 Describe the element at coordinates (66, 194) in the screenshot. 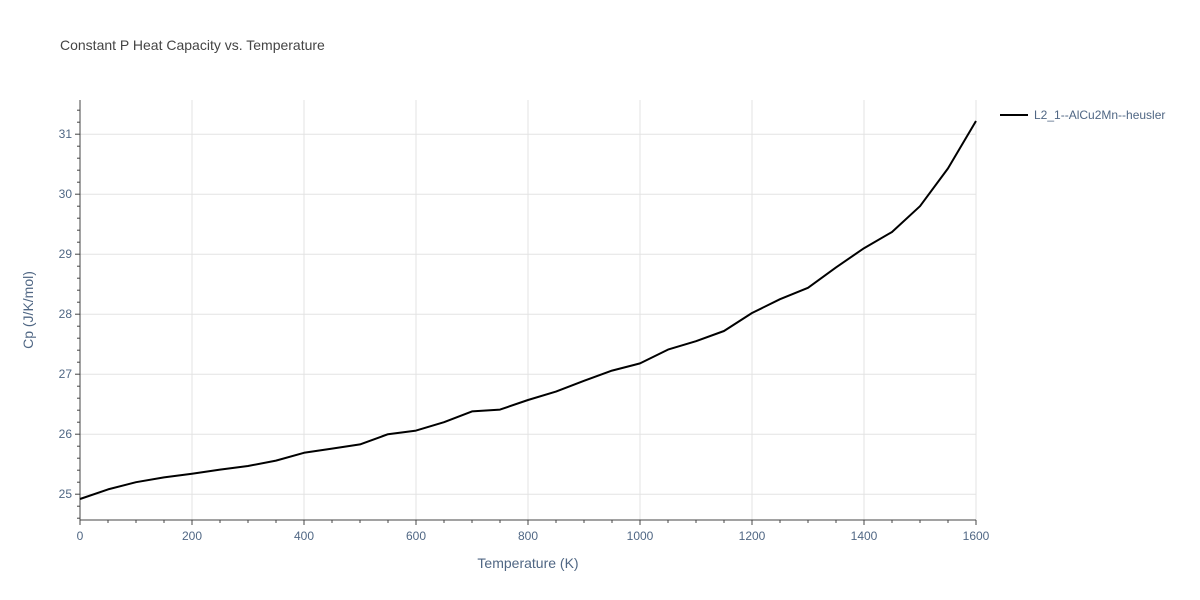

I see `y-tick-label: 30` at that location.